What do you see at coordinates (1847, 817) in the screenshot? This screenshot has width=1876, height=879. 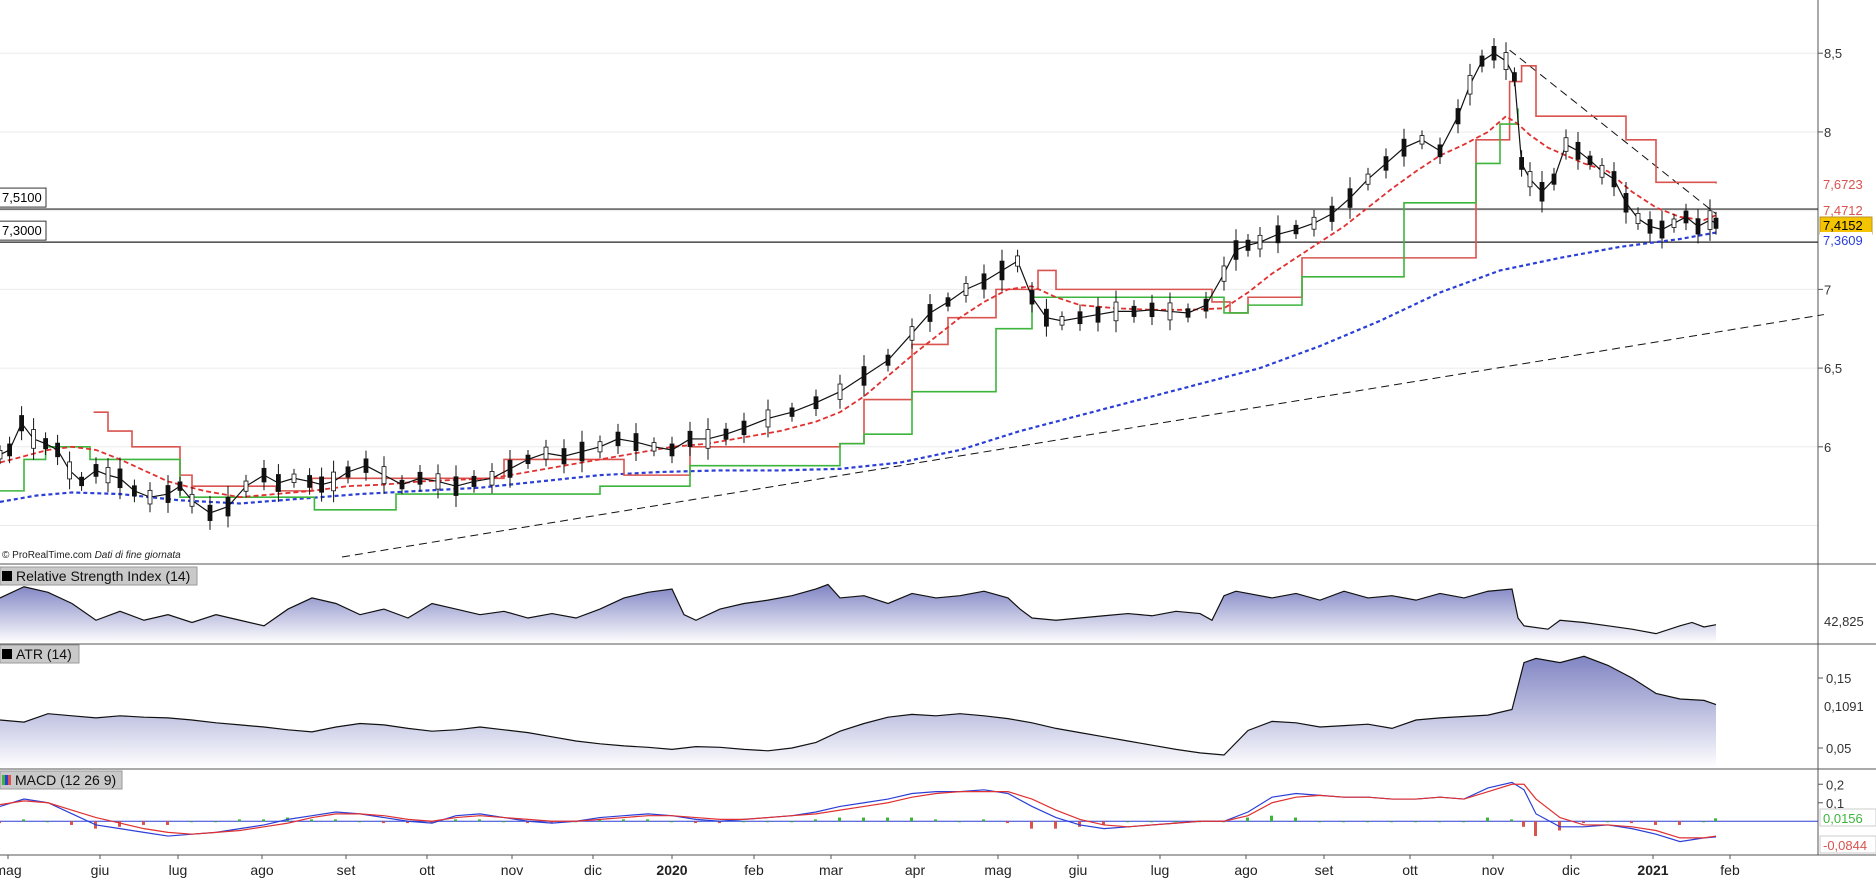 I see `macd-value-tag: 0,0156` at bounding box center [1847, 817].